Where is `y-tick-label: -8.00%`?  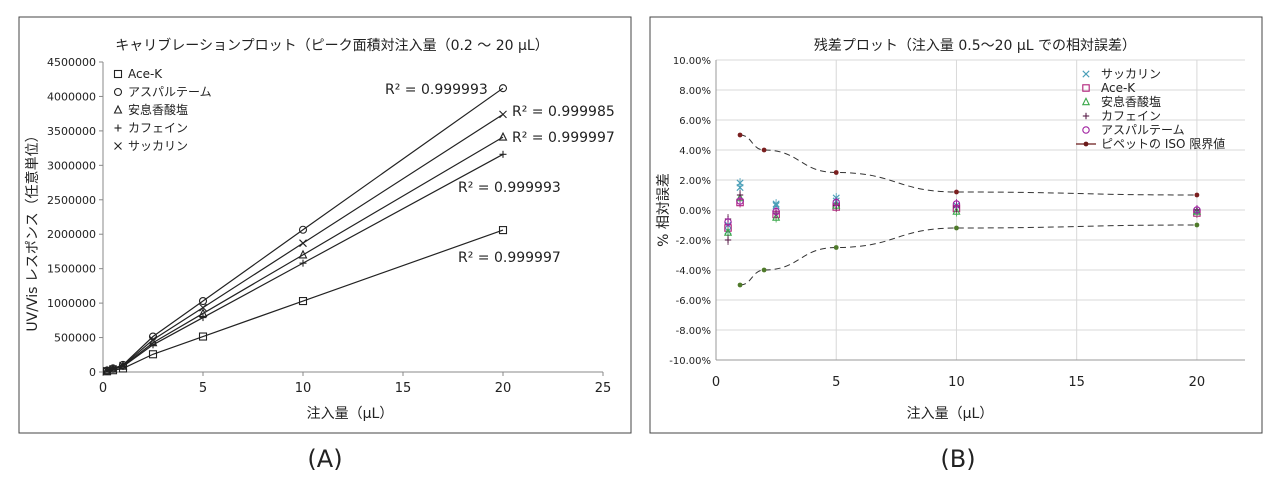
y-tick-label: -8.00% is located at coordinates (693, 331).